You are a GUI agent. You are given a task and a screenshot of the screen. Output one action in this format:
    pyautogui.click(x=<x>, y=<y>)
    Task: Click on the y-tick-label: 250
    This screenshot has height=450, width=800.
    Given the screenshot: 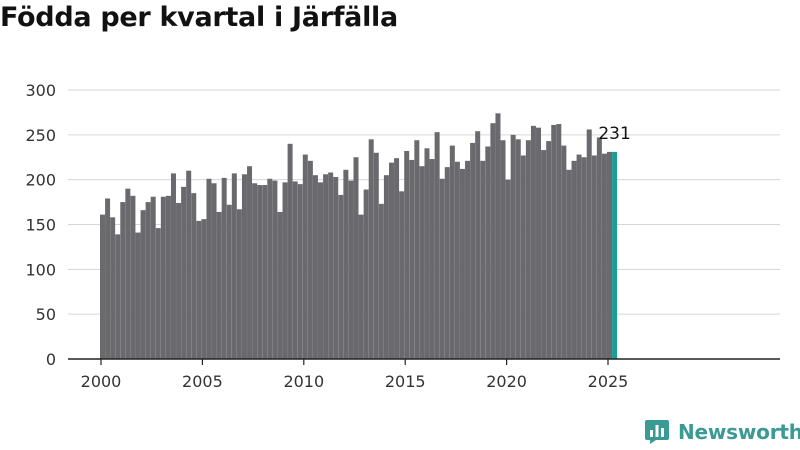 What is the action you would take?
    pyautogui.click(x=40, y=135)
    